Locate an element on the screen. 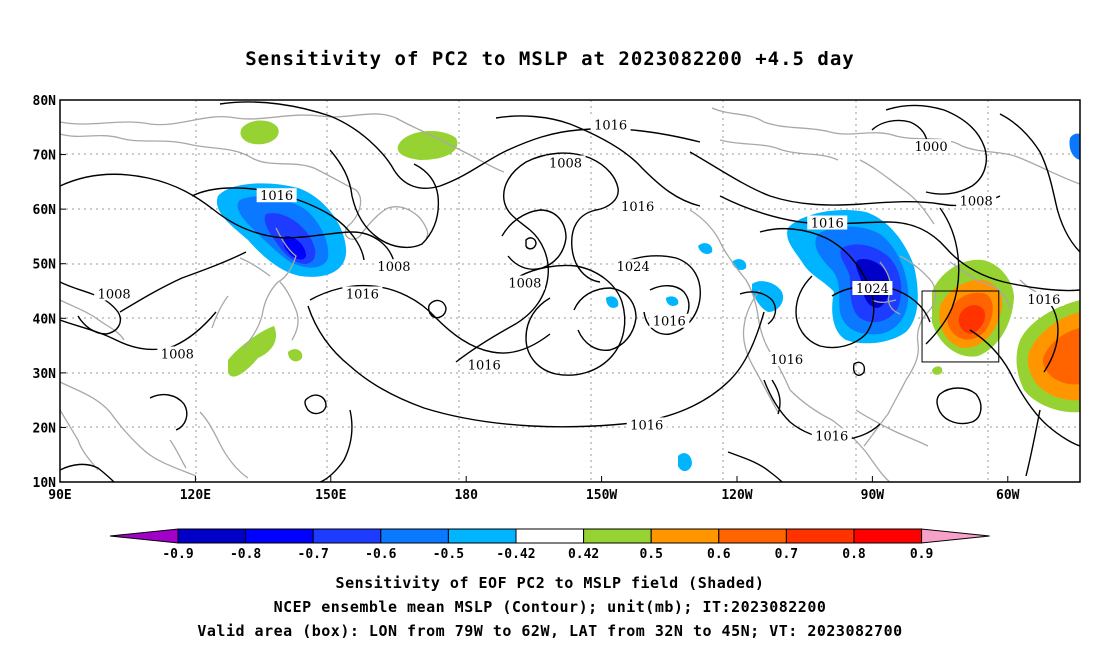 The image size is (1100, 650). contour-label: 1000 is located at coordinates (931, 147).